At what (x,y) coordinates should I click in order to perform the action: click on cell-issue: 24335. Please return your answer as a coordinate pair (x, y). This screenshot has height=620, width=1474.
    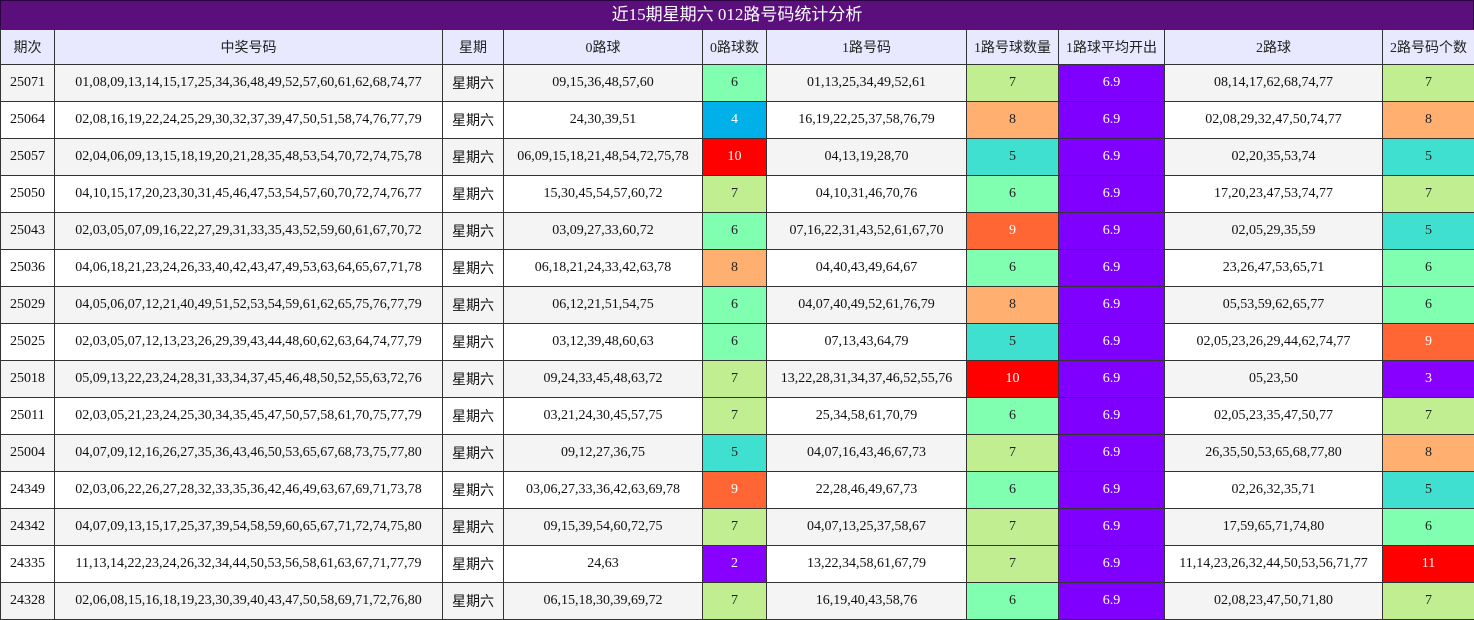
    Looking at the image, I should click on (28, 564).